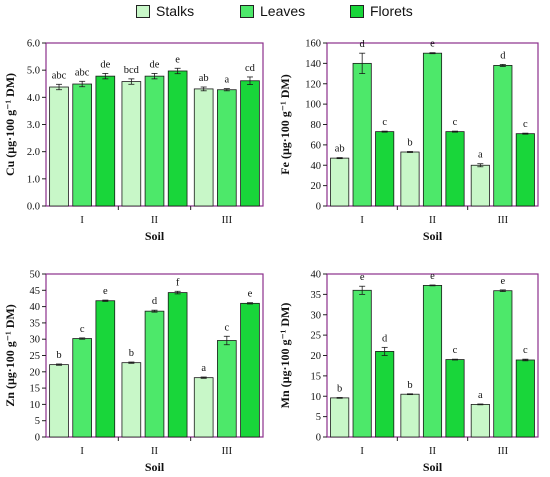  I want to click on y-tick-label: 80, so click(316, 125).